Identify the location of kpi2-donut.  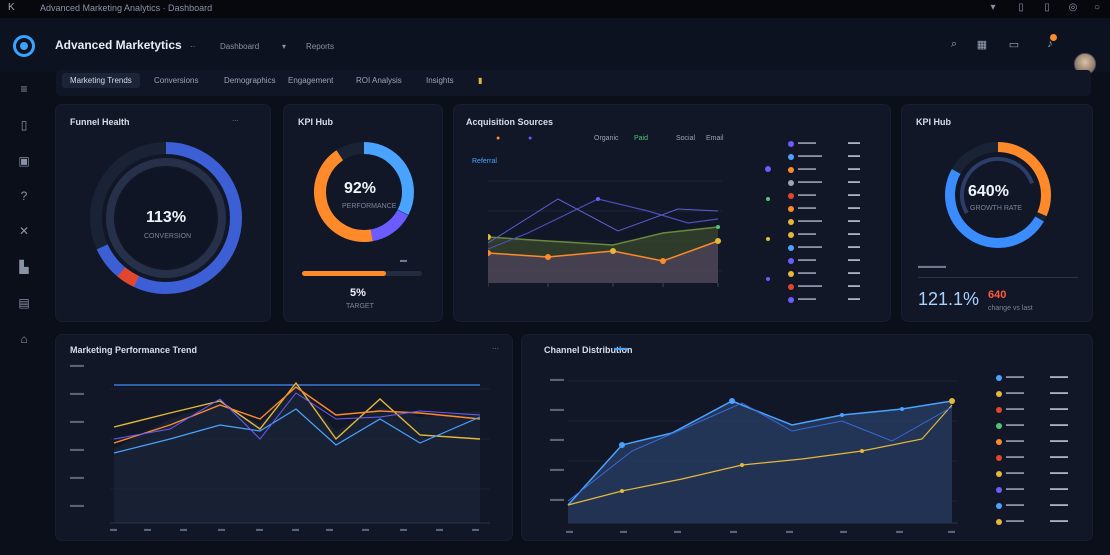
(998, 195).